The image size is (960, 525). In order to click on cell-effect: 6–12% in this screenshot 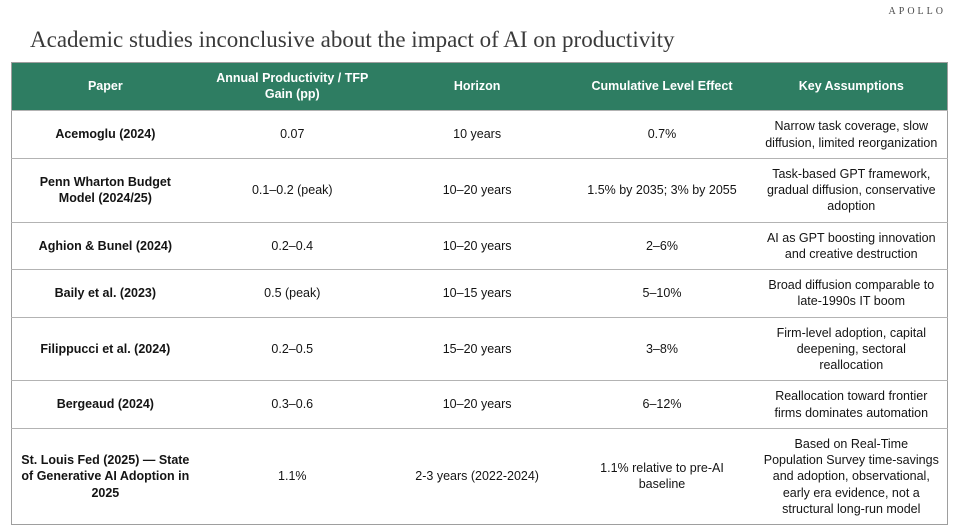, I will do `click(662, 404)`.